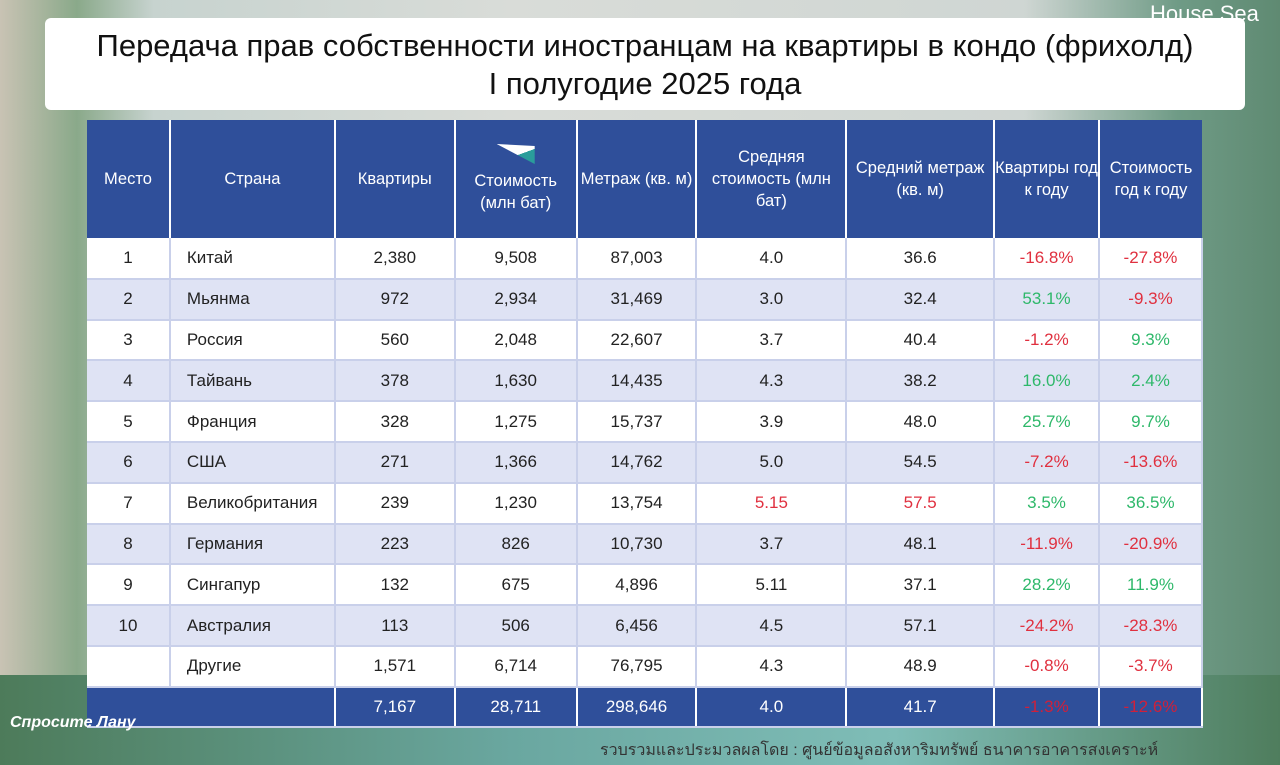 This screenshot has height=765, width=1280. Describe the element at coordinates (129, 299) in the screenshot. I see `table-cell: 2` at that location.